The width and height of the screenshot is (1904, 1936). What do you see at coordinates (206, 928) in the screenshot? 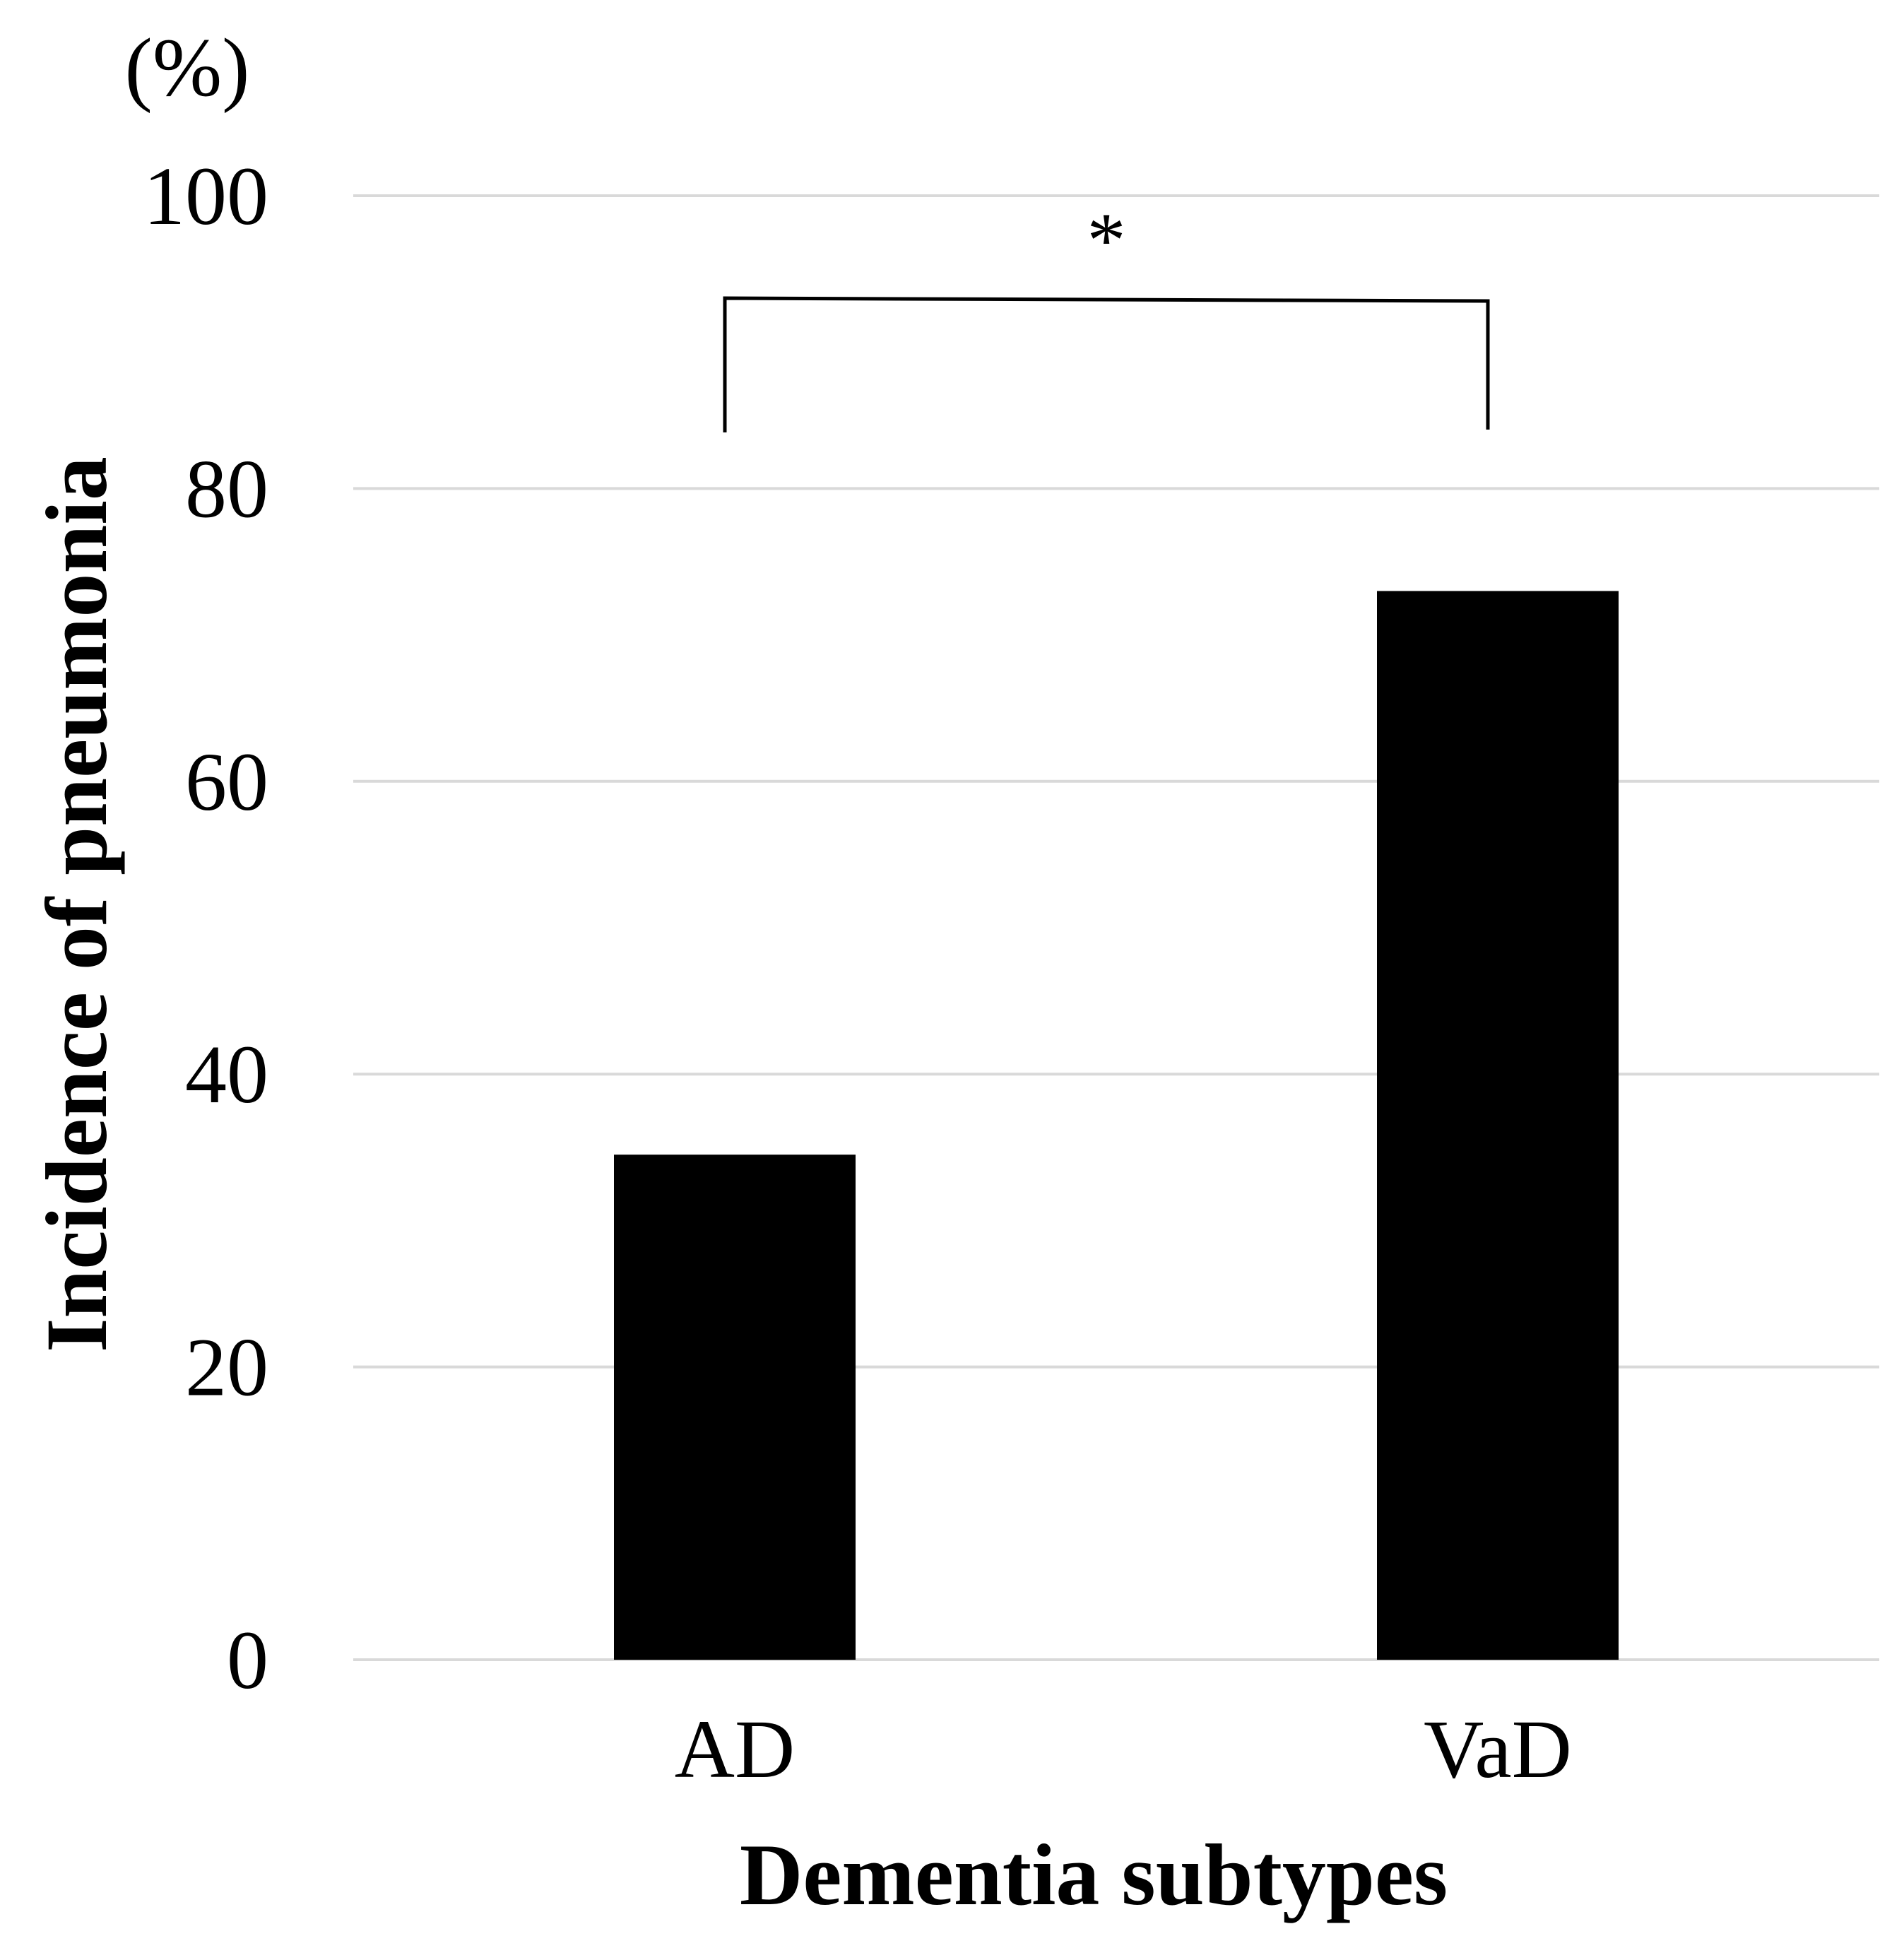
I see `y-tick-labels: 0 20 40 60 80 100` at bounding box center [206, 928].